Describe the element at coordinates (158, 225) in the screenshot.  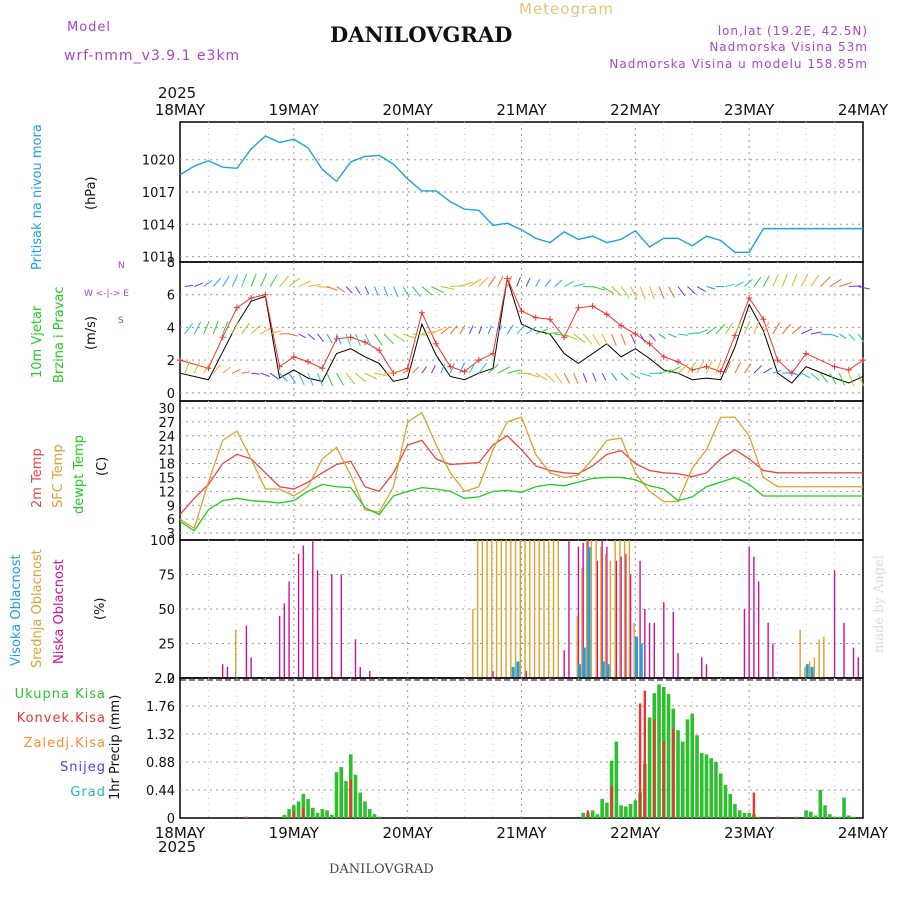
I see `y-tick-label-pressure: 1014` at that location.